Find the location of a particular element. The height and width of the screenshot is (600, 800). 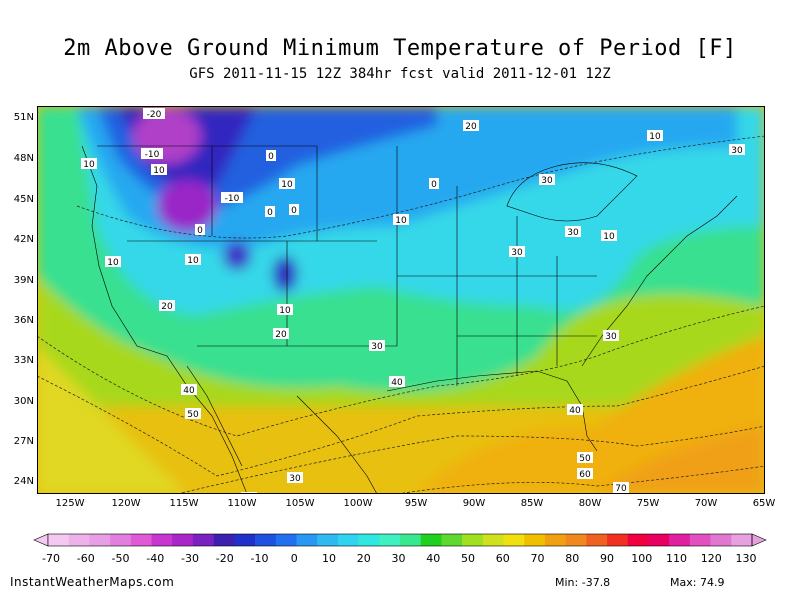

colorbar-label: 130 is located at coordinates (746, 558).